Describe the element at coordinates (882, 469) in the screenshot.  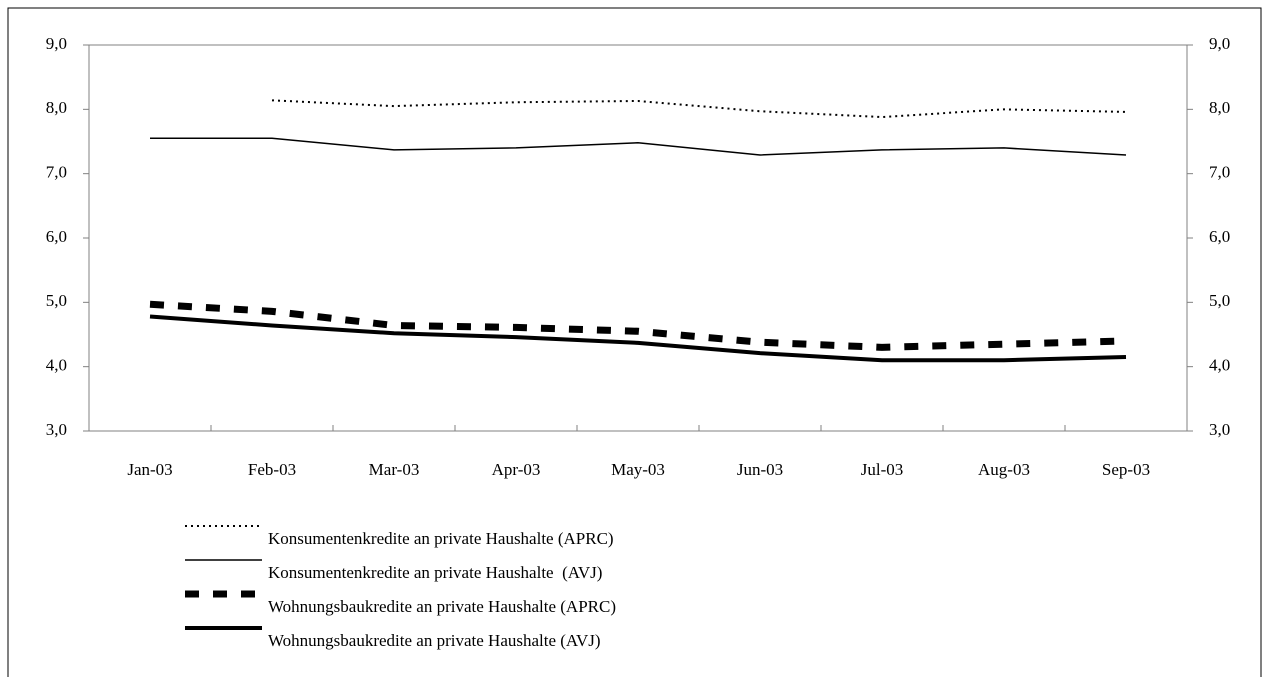
I see `x-tick-label: Jul-03` at that location.